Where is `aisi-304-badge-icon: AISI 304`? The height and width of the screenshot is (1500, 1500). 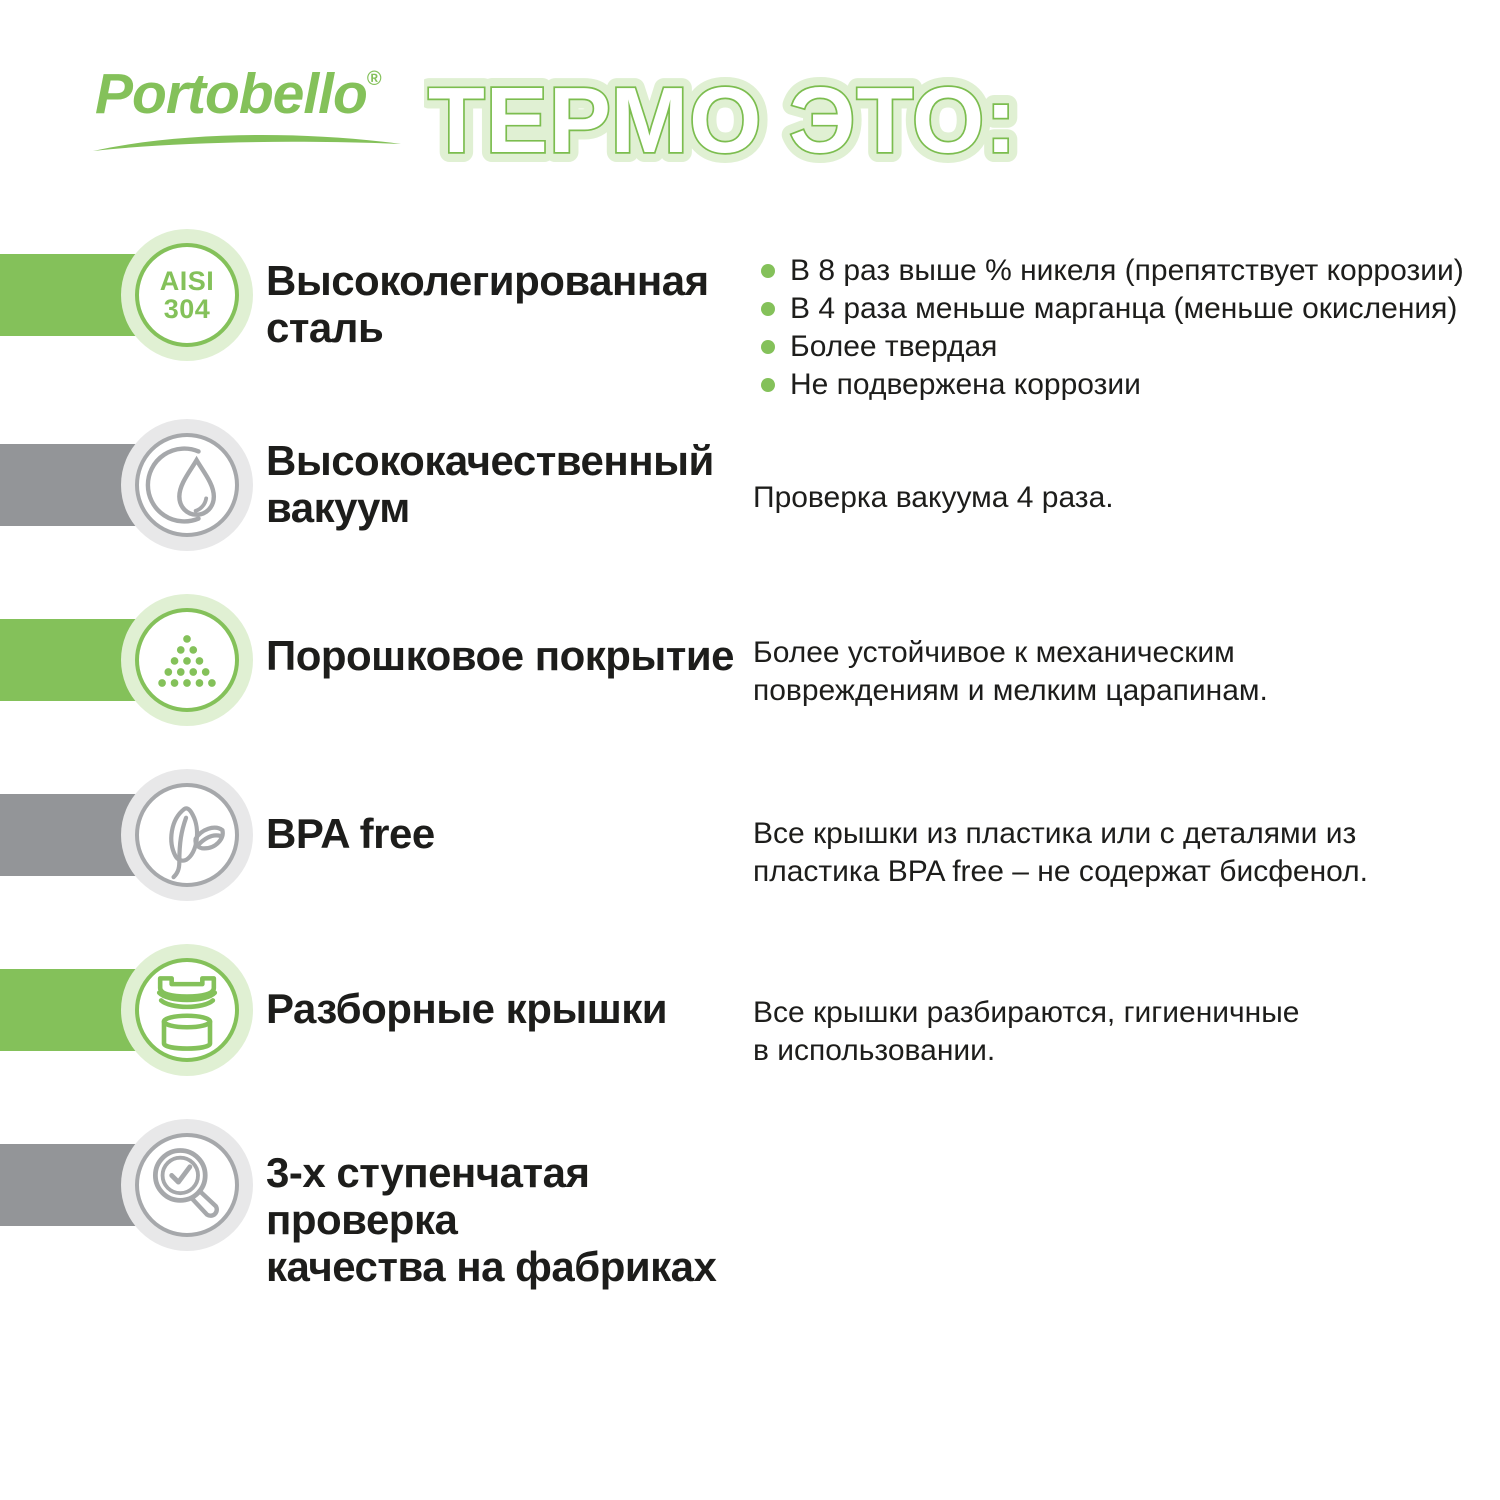 aisi-304-badge-icon: AISI 304 is located at coordinates (187, 295).